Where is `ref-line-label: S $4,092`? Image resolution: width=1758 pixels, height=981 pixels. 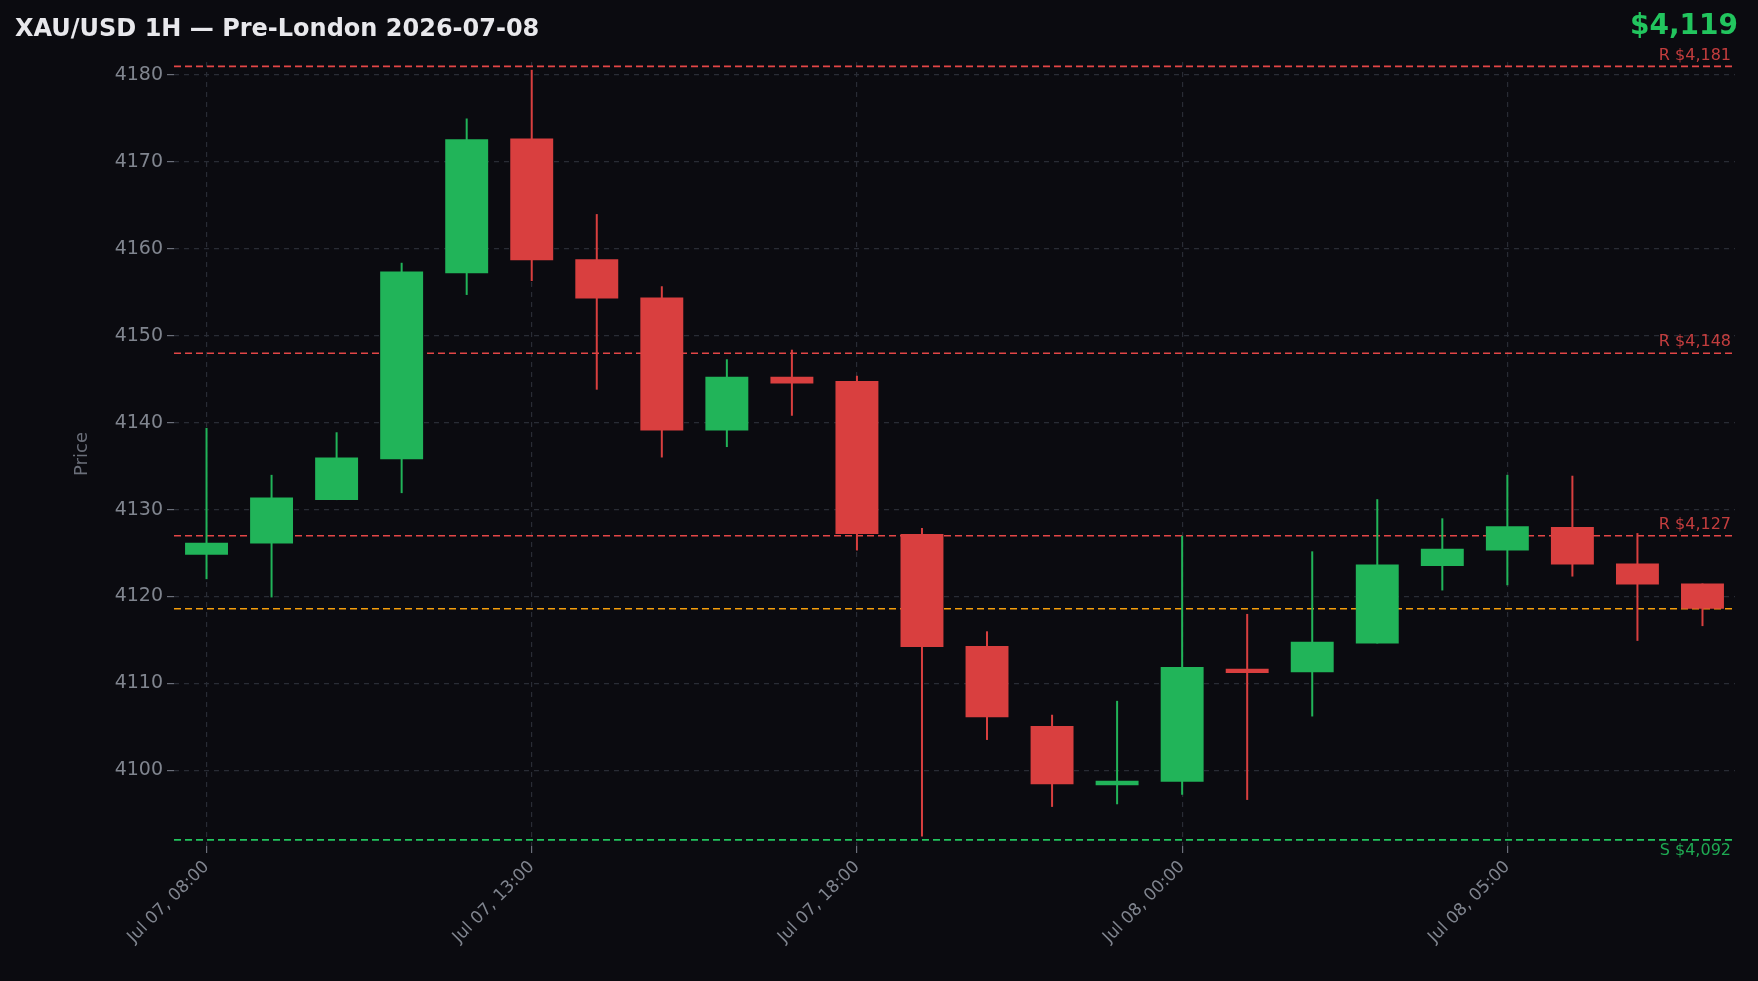
ref-line-label: S $4,092 is located at coordinates (1695, 850).